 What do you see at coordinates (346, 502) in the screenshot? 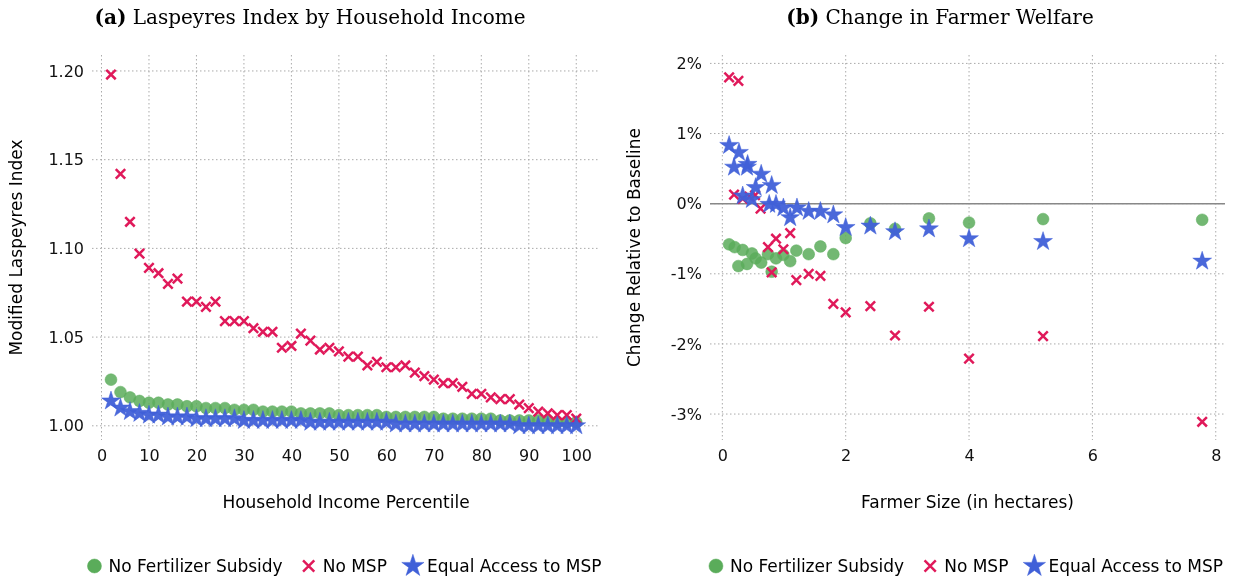
I see `x-axis-title: Household Income Percentile` at bounding box center [346, 502].